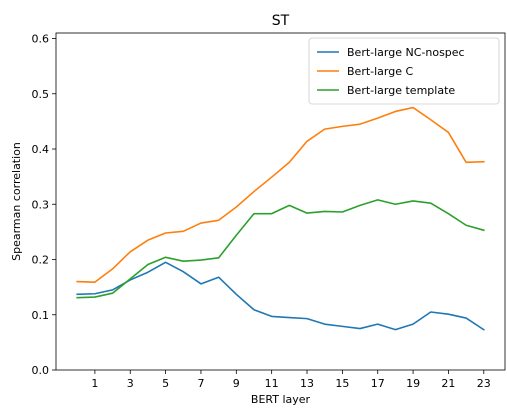  Describe the element at coordinates (401, 90) in the screenshot. I see `legend-label: Bert-large template` at that location.